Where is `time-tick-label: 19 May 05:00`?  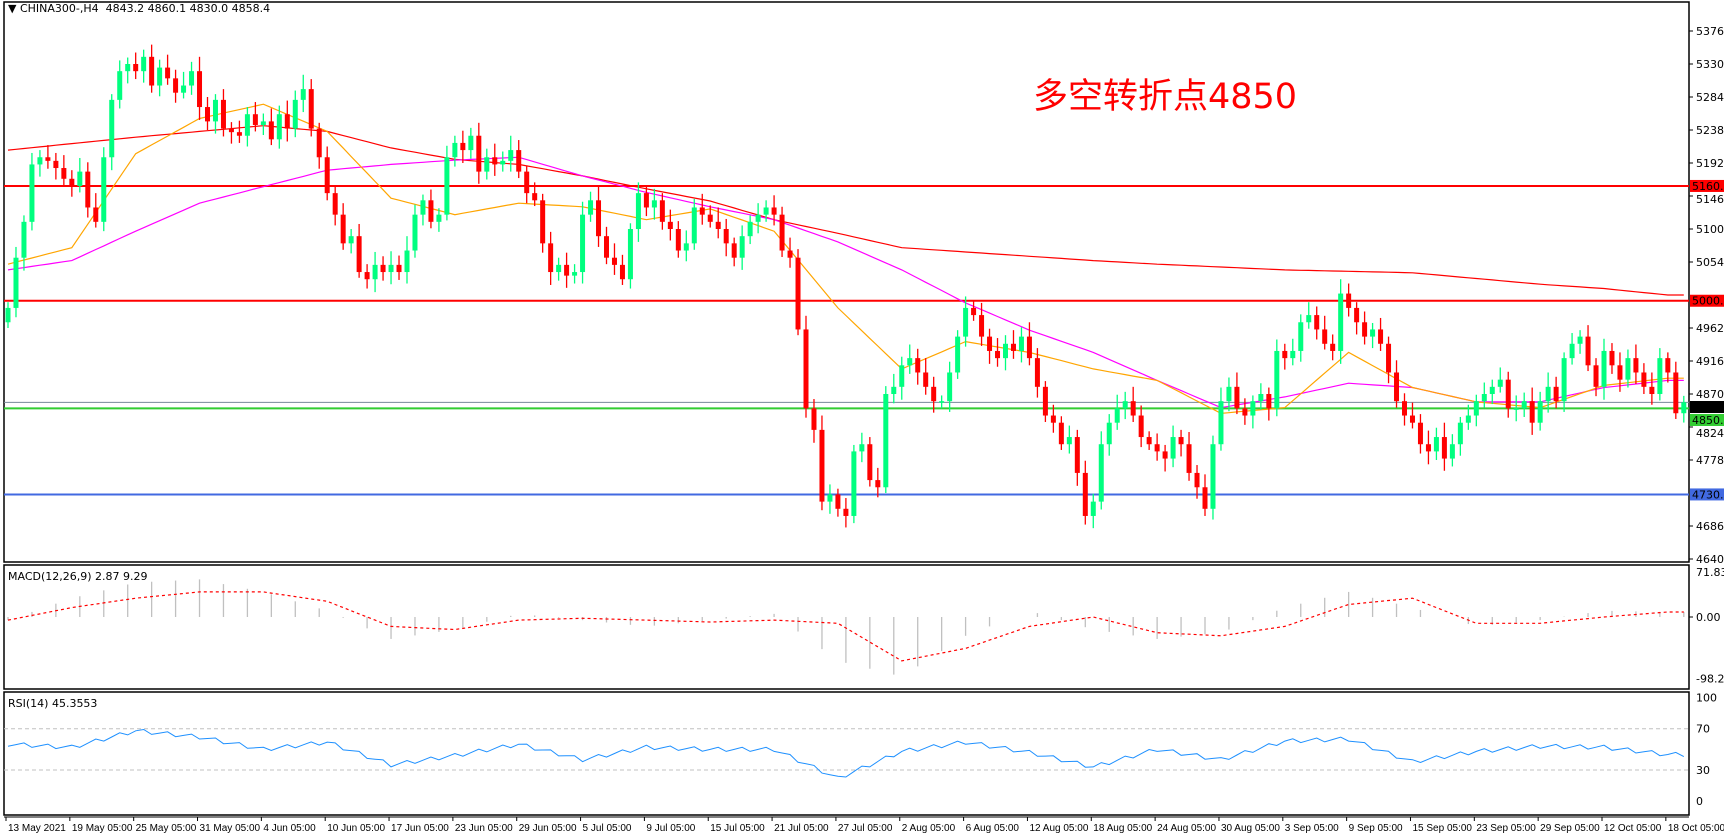
time-tick-label: 19 May 05:00 is located at coordinates (102, 828).